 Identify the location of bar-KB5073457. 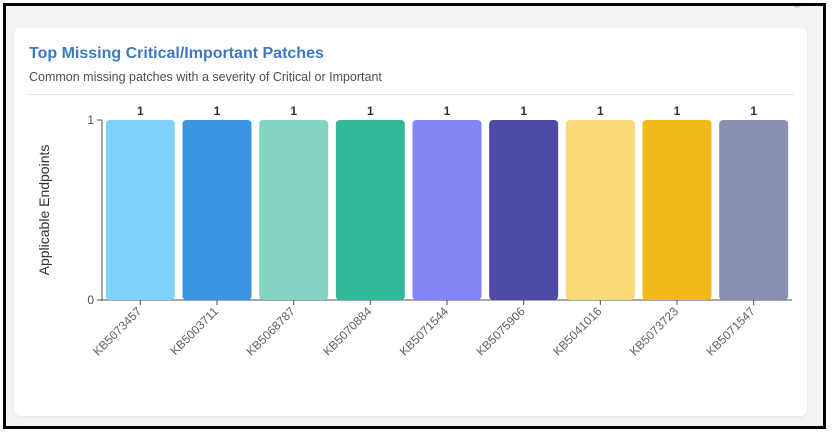
(140, 210).